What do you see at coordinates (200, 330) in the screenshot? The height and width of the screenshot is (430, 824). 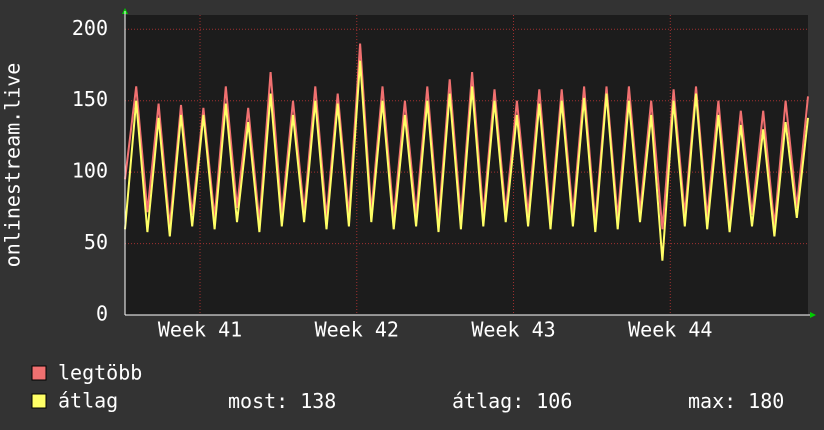 I see `x-tick-label: Week 41` at bounding box center [200, 330].